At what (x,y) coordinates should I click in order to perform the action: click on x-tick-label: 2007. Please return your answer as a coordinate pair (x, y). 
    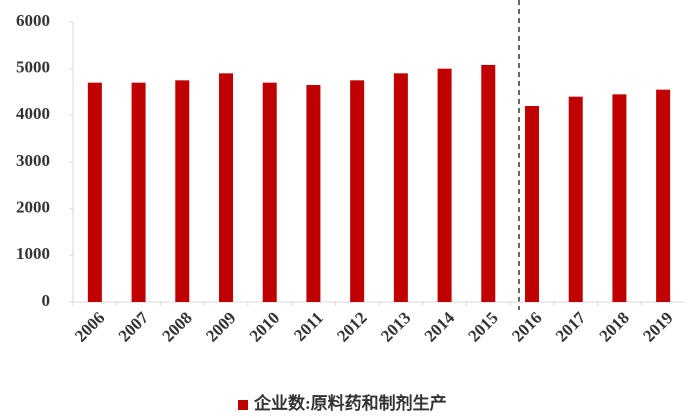
    Looking at the image, I should click on (134, 327).